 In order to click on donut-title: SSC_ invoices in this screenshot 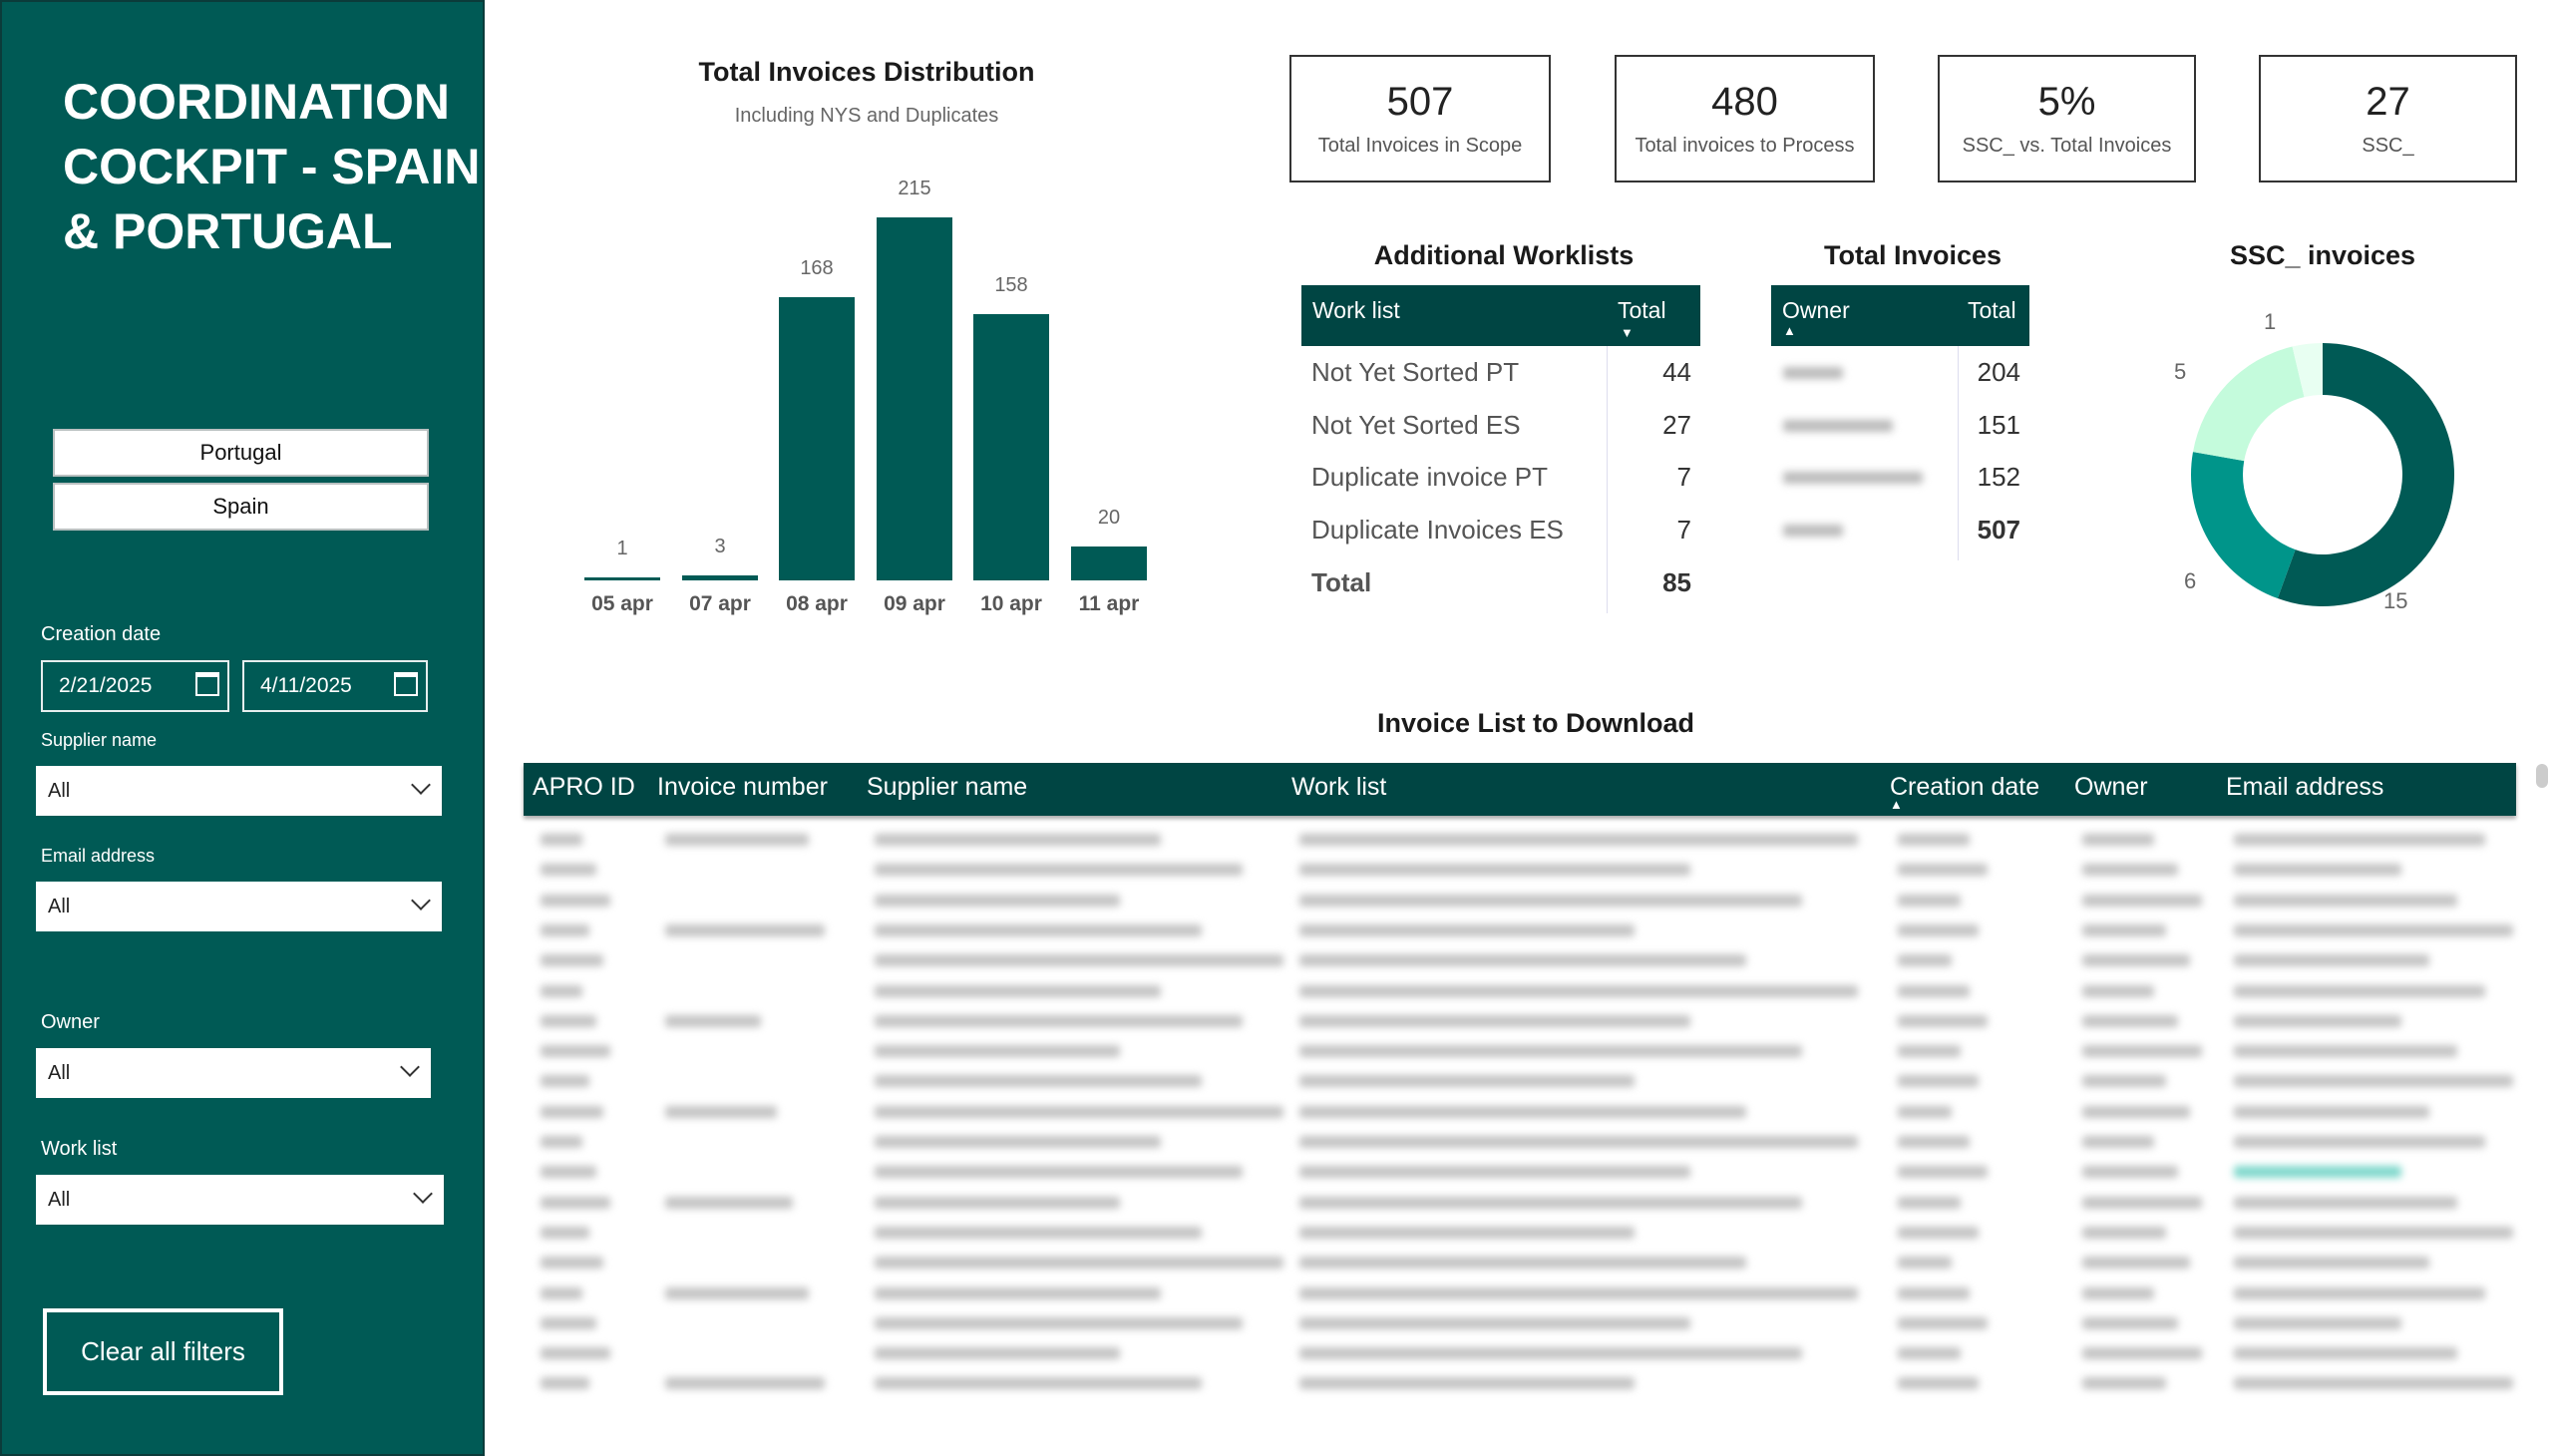, I will do `click(2323, 255)`.